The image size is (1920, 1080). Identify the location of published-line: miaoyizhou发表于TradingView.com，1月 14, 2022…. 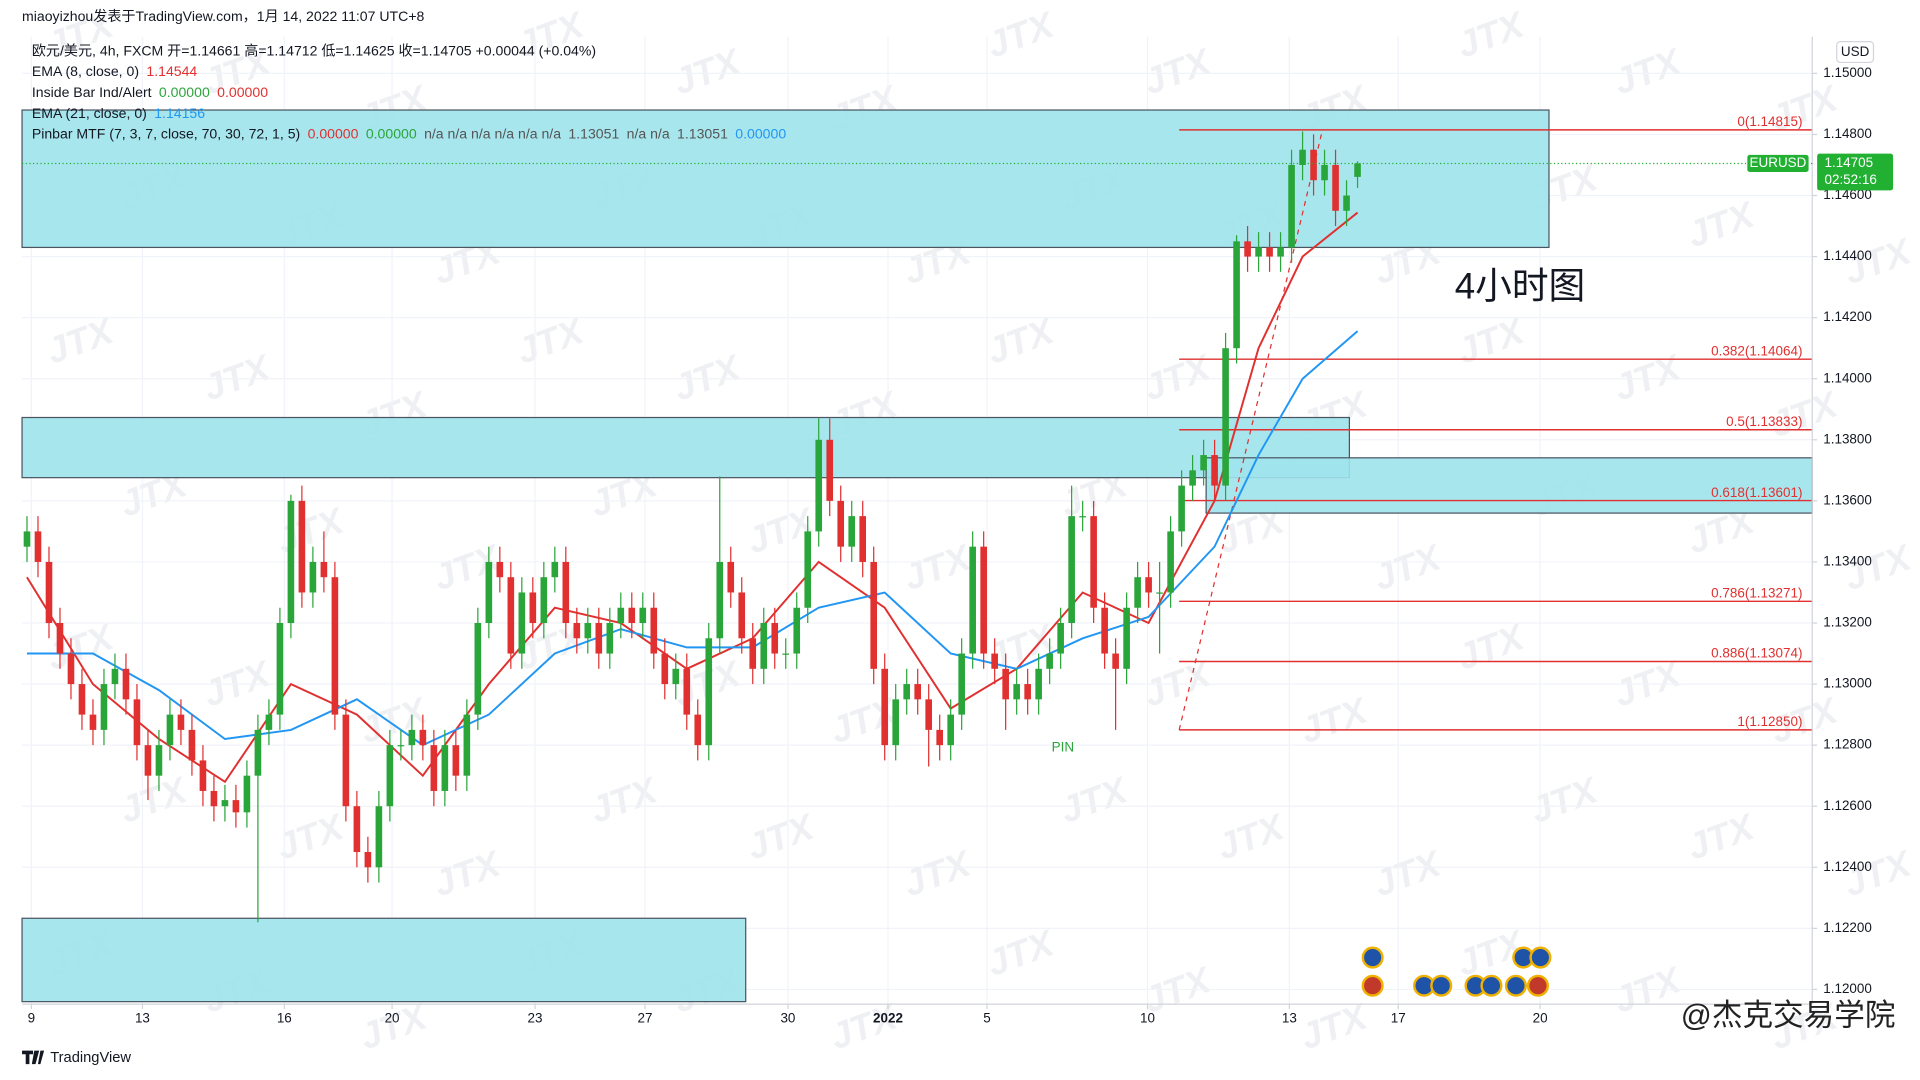
(223, 16).